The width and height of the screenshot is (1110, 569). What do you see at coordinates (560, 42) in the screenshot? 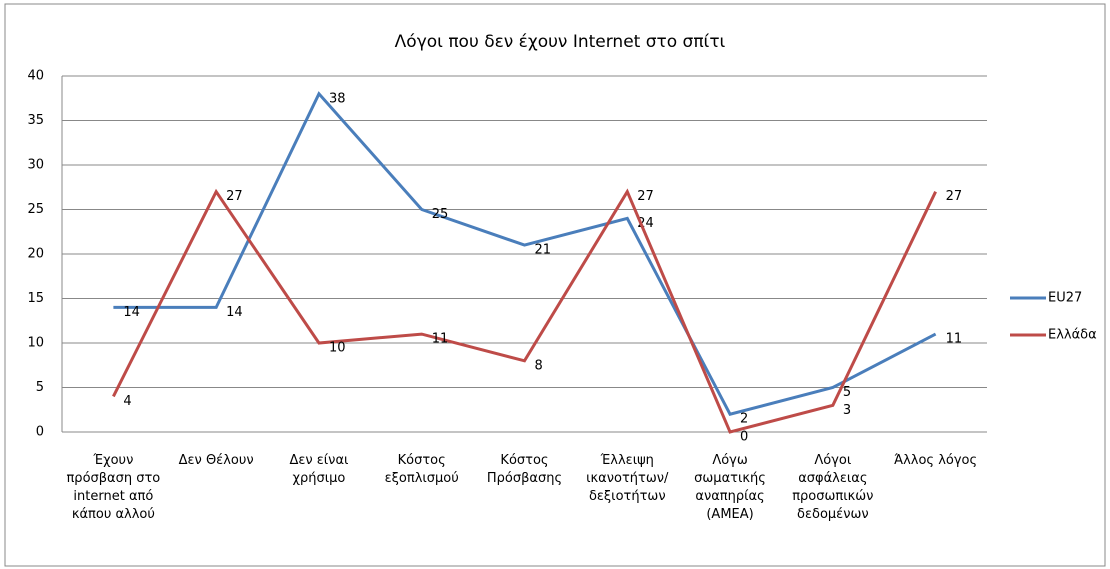
I see `chart-title: Λόγοι που δεν έχουν Internet στο σπίτι` at bounding box center [560, 42].